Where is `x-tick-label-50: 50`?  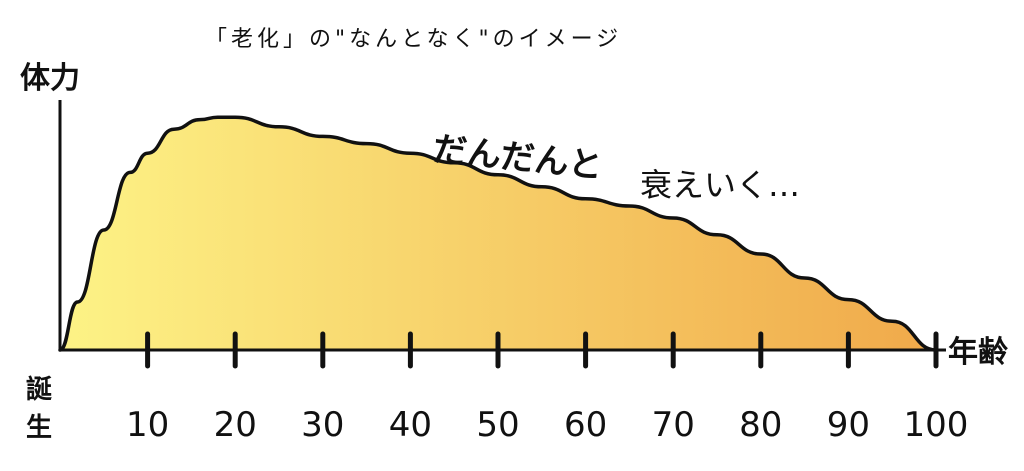
x-tick-label-50: 50 is located at coordinates (497, 425).